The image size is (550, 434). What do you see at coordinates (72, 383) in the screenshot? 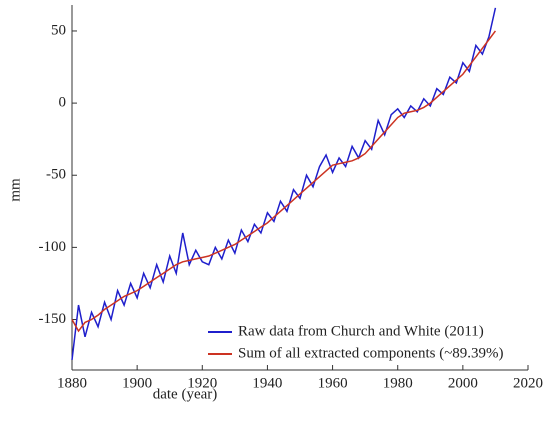
I see `x-tick-label: 1880` at bounding box center [72, 383].